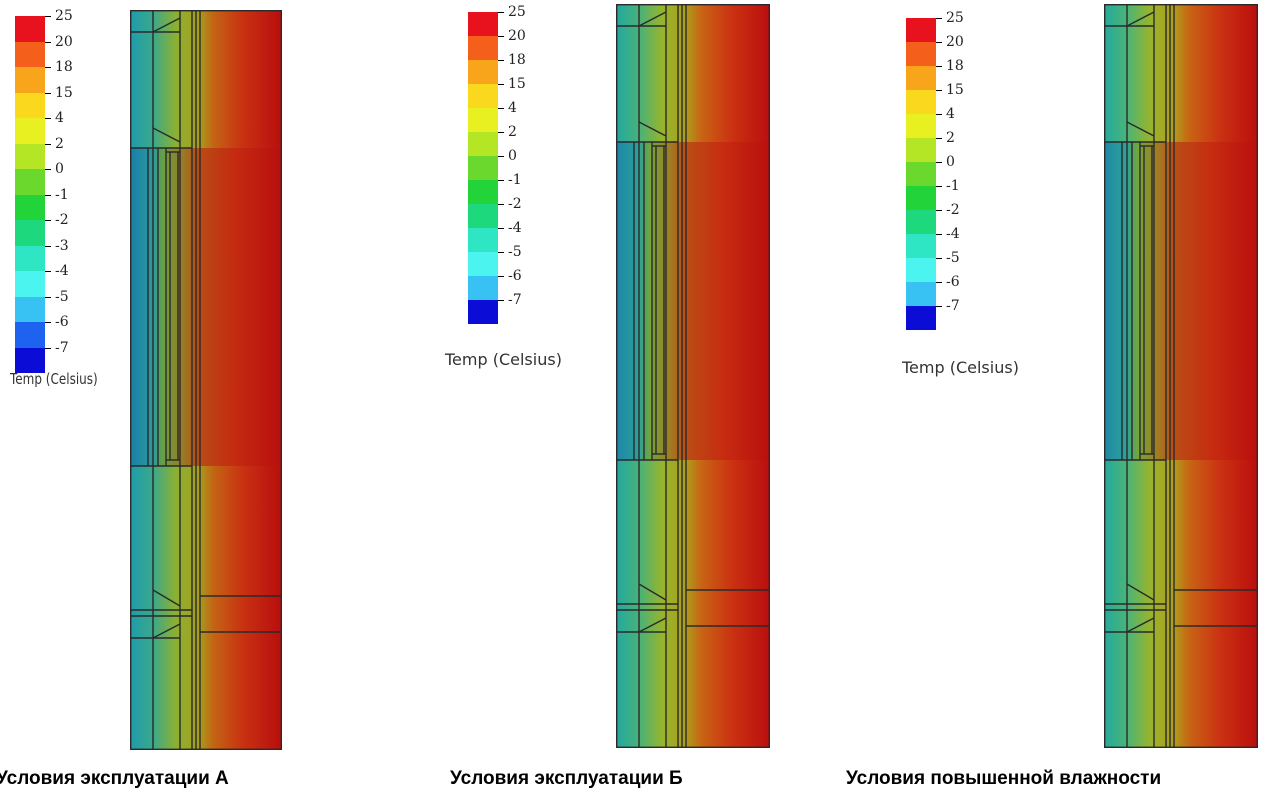  Describe the element at coordinates (1181, 376) in the screenshot. I see `thermal-section-diagram` at that location.